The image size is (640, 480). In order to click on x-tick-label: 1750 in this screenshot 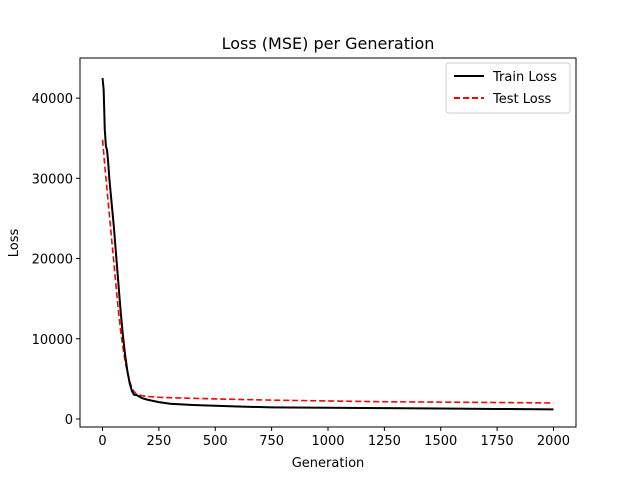, I will do `click(497, 441)`.